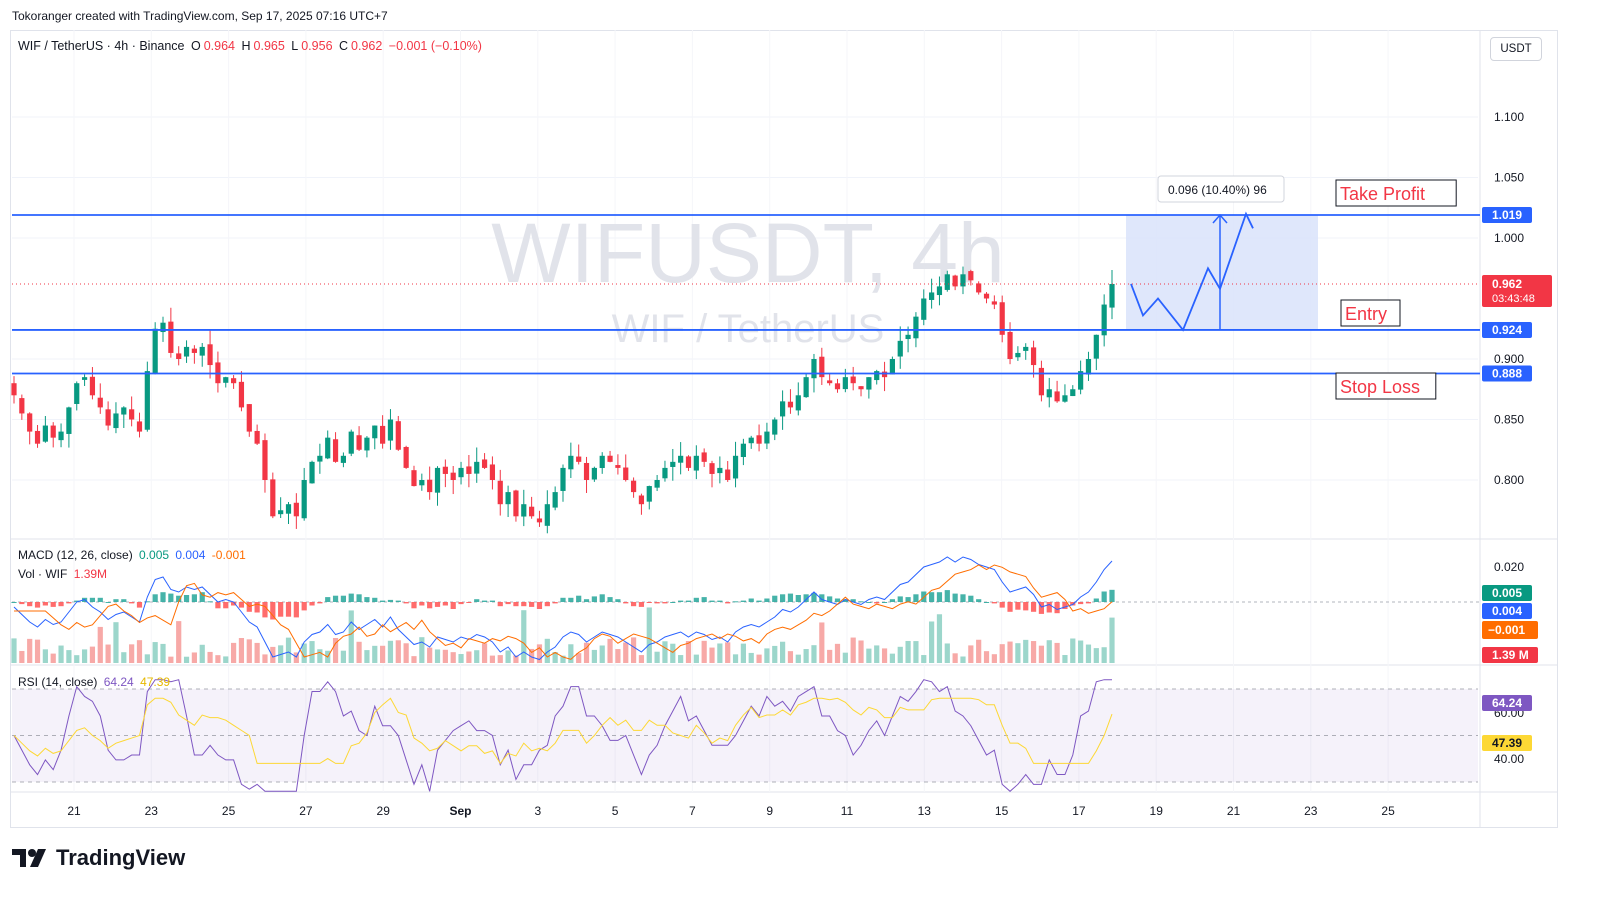  What do you see at coordinates (155, 682) in the screenshot?
I see `rsi-ma-value: 47.39` at bounding box center [155, 682].